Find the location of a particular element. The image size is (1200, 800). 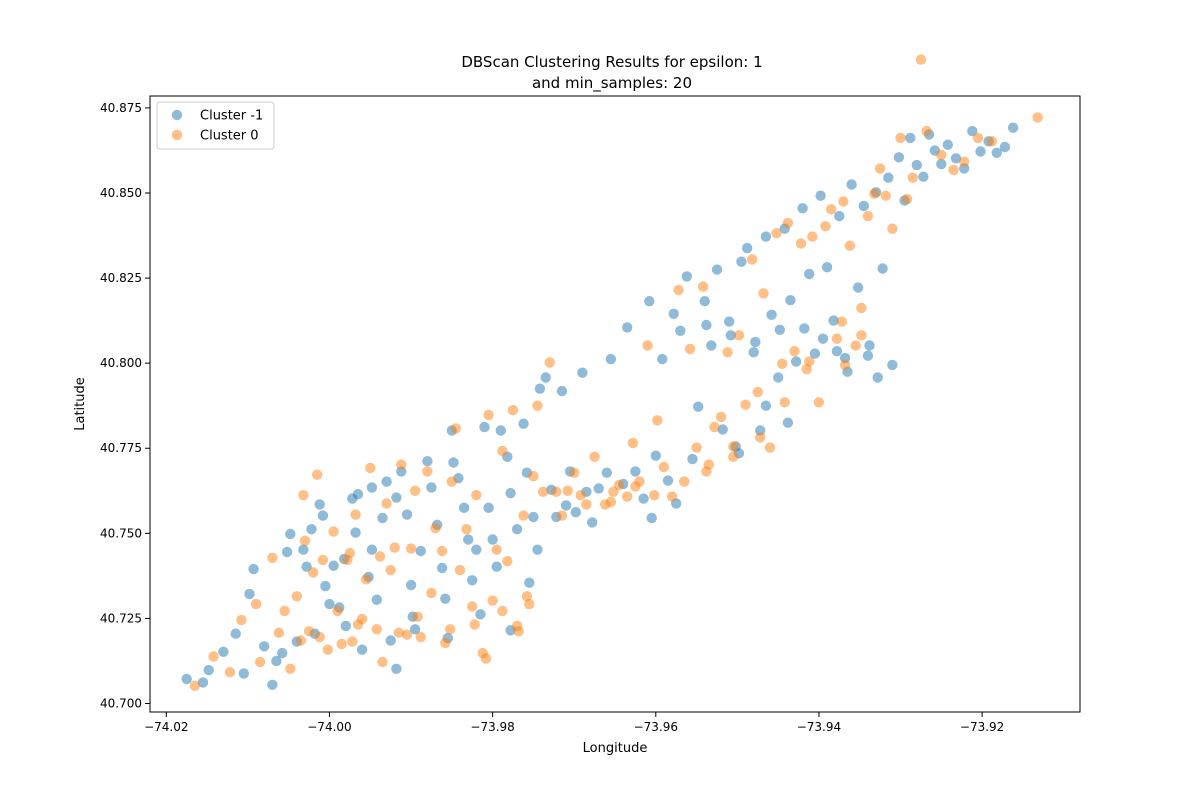

y-tick-label: 40.875 is located at coordinates (121, 108).